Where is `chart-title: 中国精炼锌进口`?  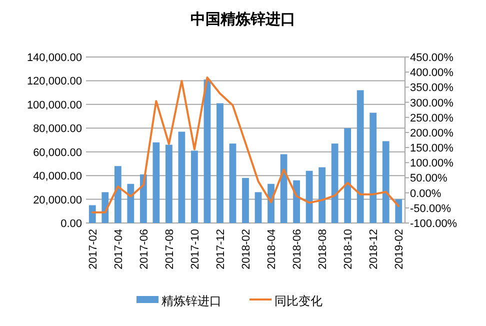 chart-title: 中国精炼锌进口 is located at coordinates (243, 19).